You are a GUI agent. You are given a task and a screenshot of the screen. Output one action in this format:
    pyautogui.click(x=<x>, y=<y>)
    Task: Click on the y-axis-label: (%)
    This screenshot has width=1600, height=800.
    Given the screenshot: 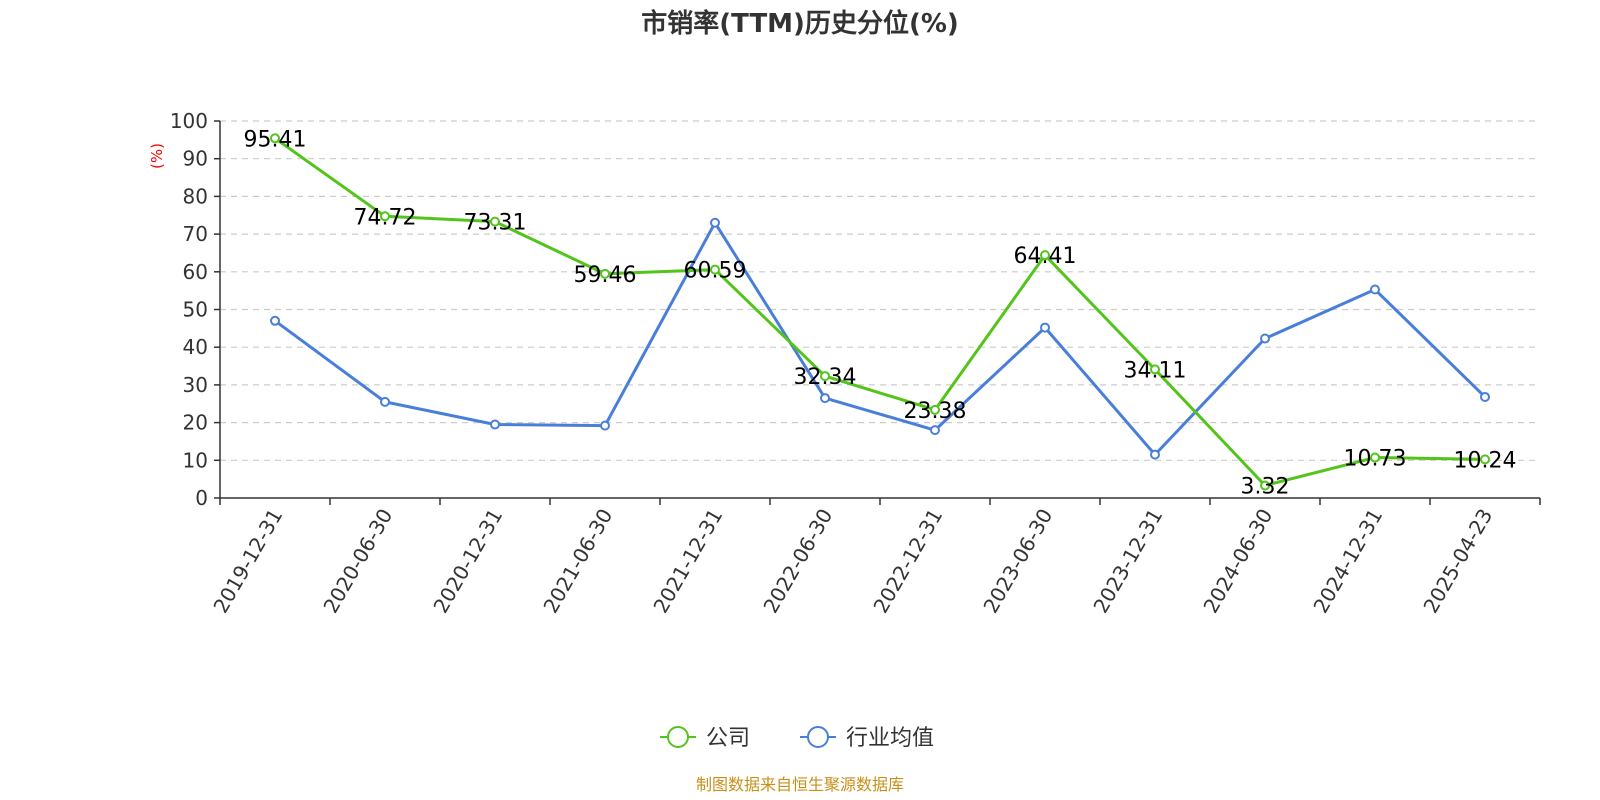 What is the action you would take?
    pyautogui.click(x=157, y=156)
    